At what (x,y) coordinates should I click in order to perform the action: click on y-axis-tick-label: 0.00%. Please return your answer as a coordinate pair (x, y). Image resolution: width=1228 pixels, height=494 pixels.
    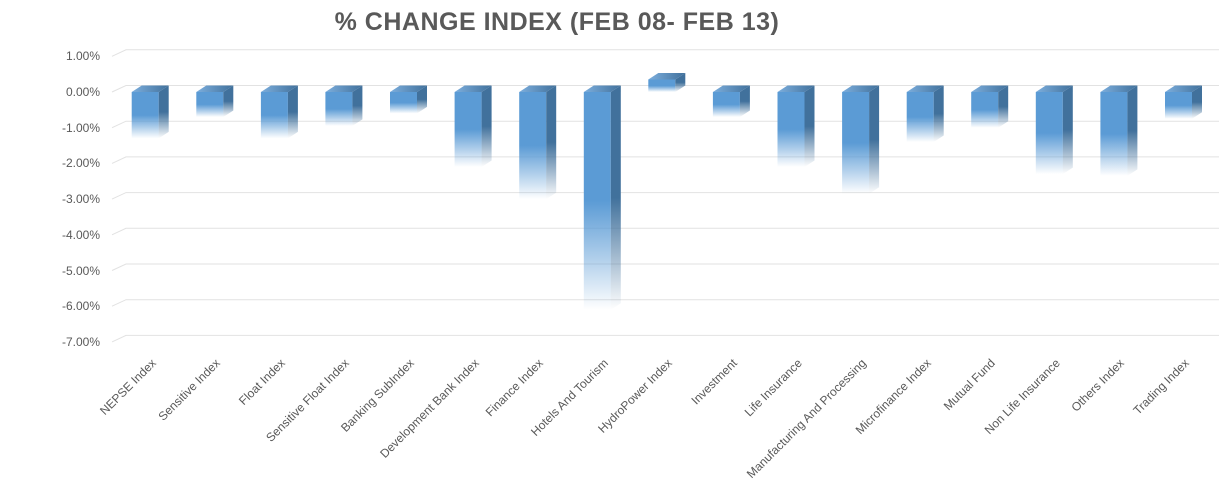
    Looking at the image, I should click on (82, 92).